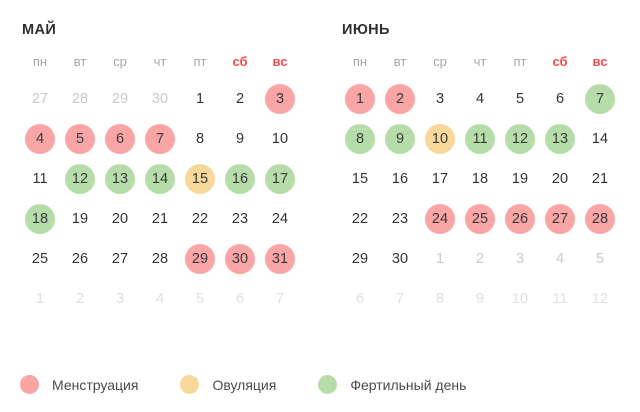 Image resolution: width=640 pixels, height=412 pixels. I want to click on day-marker-menstruation: 4, so click(40, 139).